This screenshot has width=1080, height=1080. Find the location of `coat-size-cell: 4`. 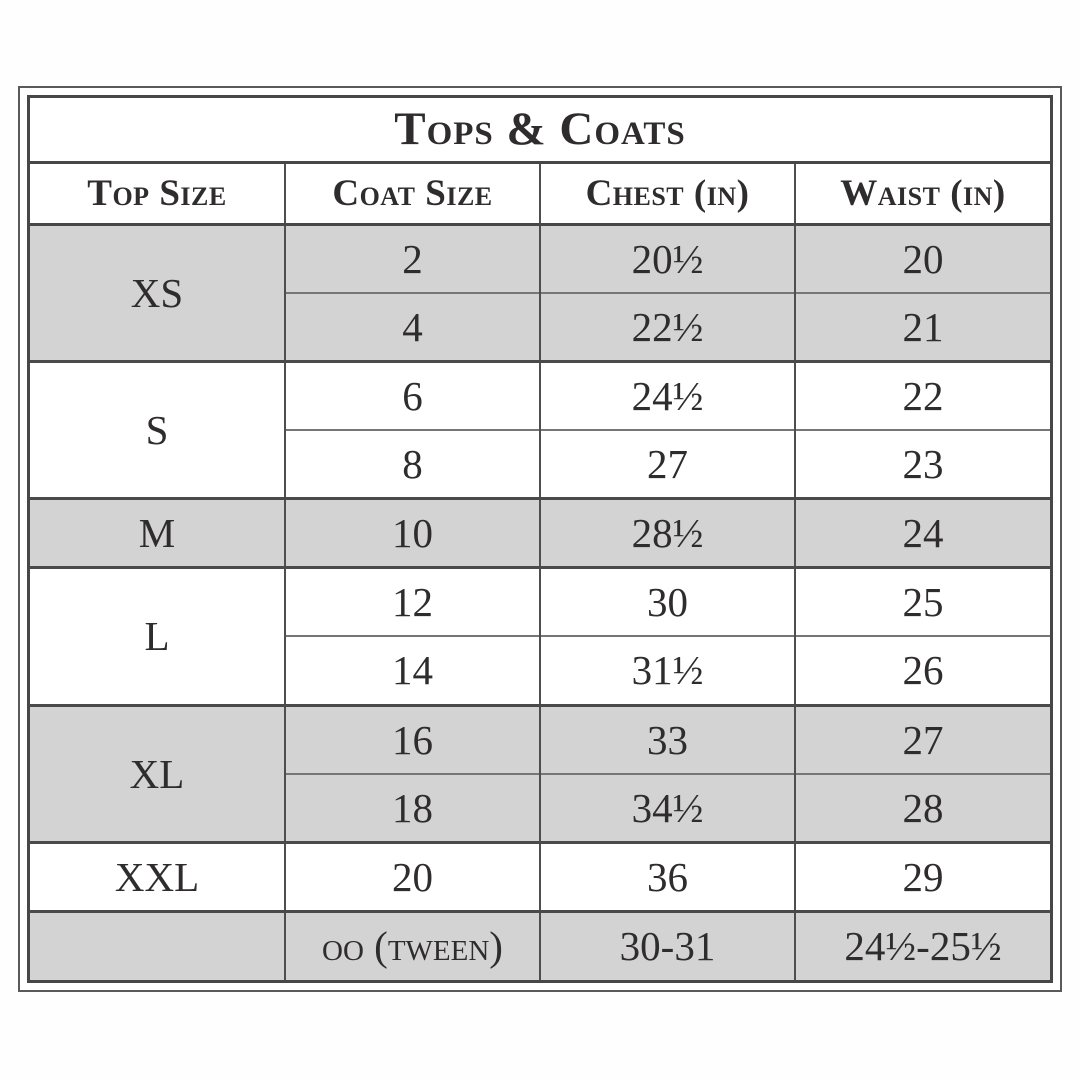

coat-size-cell: 4 is located at coordinates (412, 326).